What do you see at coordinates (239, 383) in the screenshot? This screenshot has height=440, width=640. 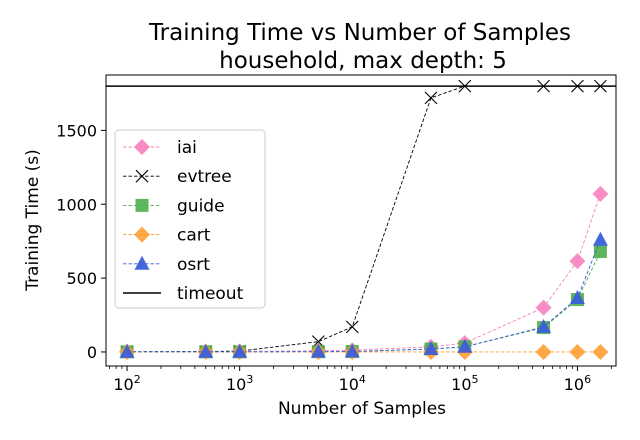 I see `x-tick-label: 10³` at bounding box center [239, 383].